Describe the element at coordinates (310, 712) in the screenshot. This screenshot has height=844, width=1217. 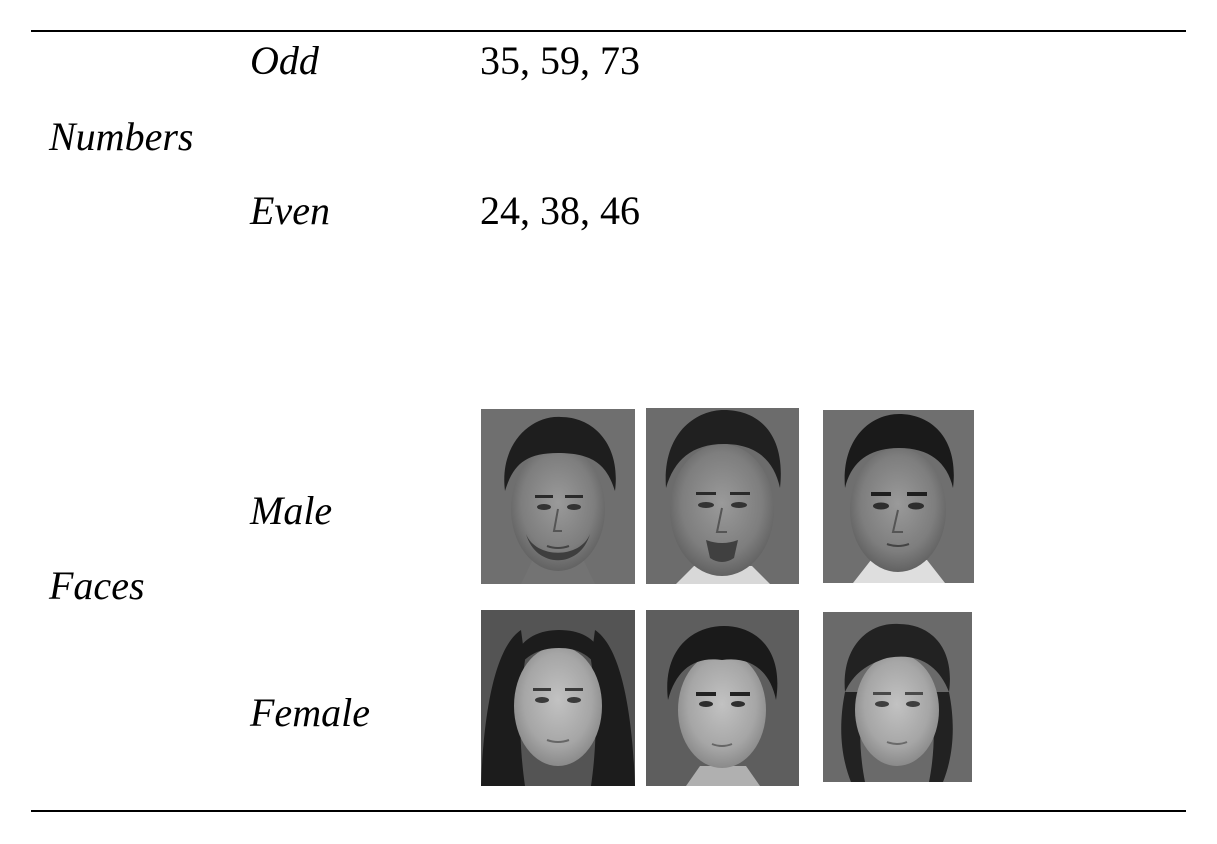
I see `row-label-female: Female` at that location.